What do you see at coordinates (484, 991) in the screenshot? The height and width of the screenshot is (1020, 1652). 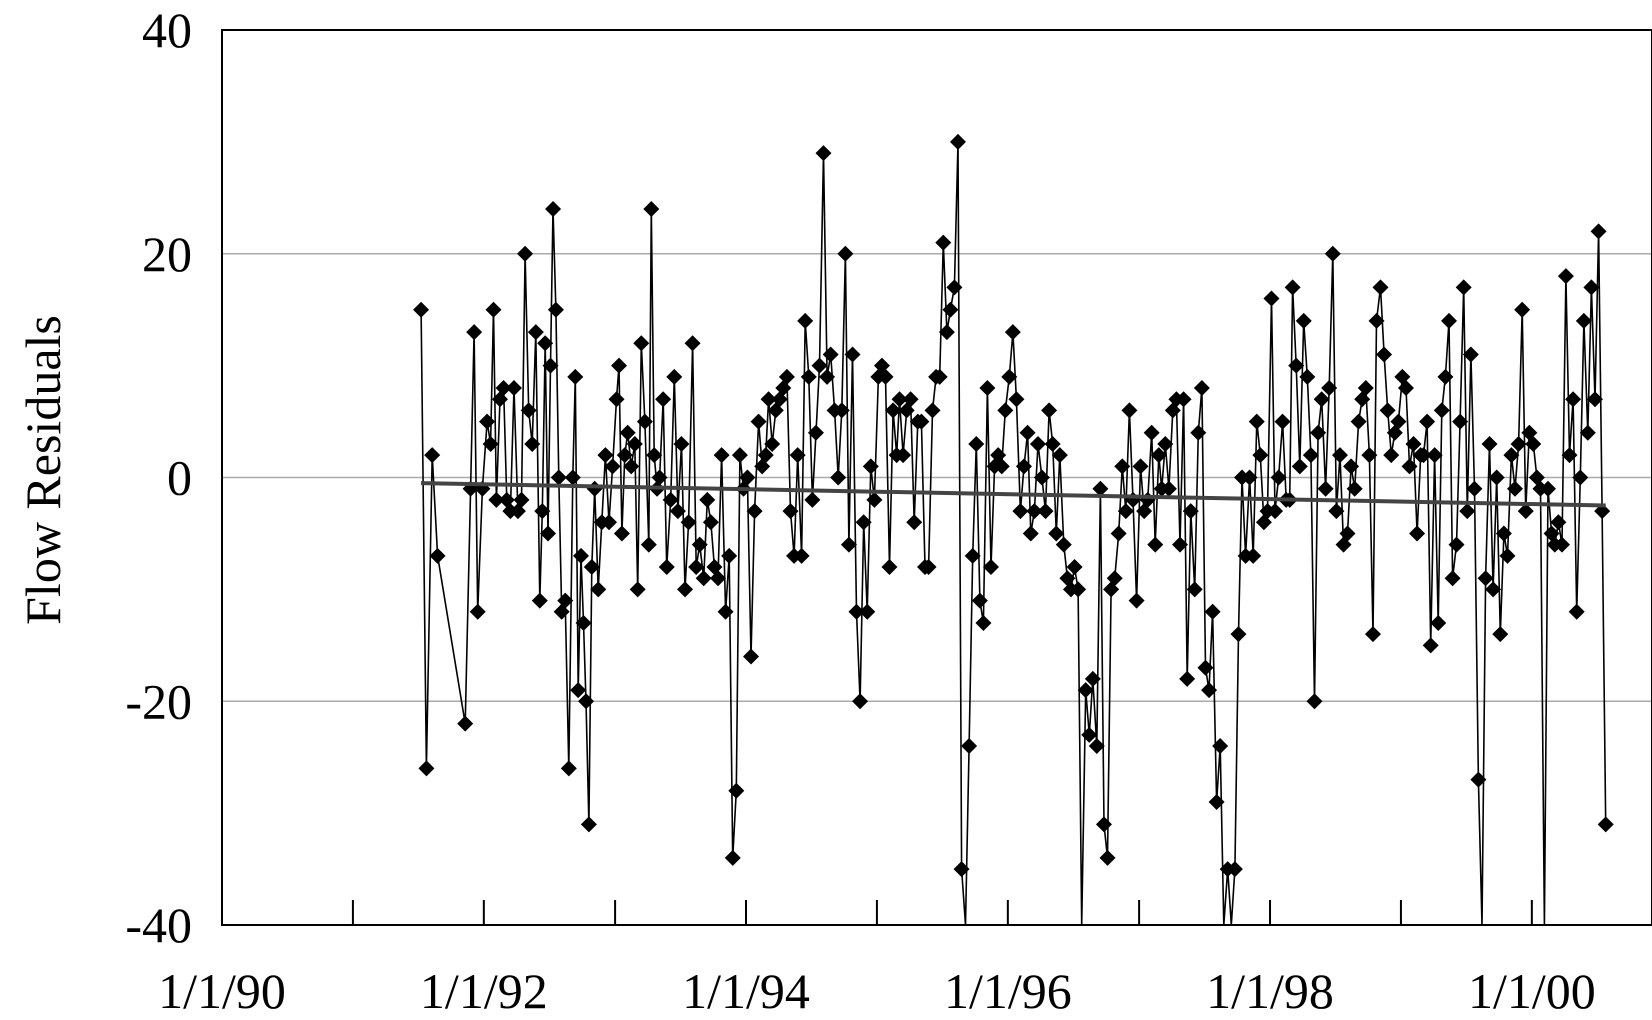 I see `x-tick-label: 1/1/92` at bounding box center [484, 991].